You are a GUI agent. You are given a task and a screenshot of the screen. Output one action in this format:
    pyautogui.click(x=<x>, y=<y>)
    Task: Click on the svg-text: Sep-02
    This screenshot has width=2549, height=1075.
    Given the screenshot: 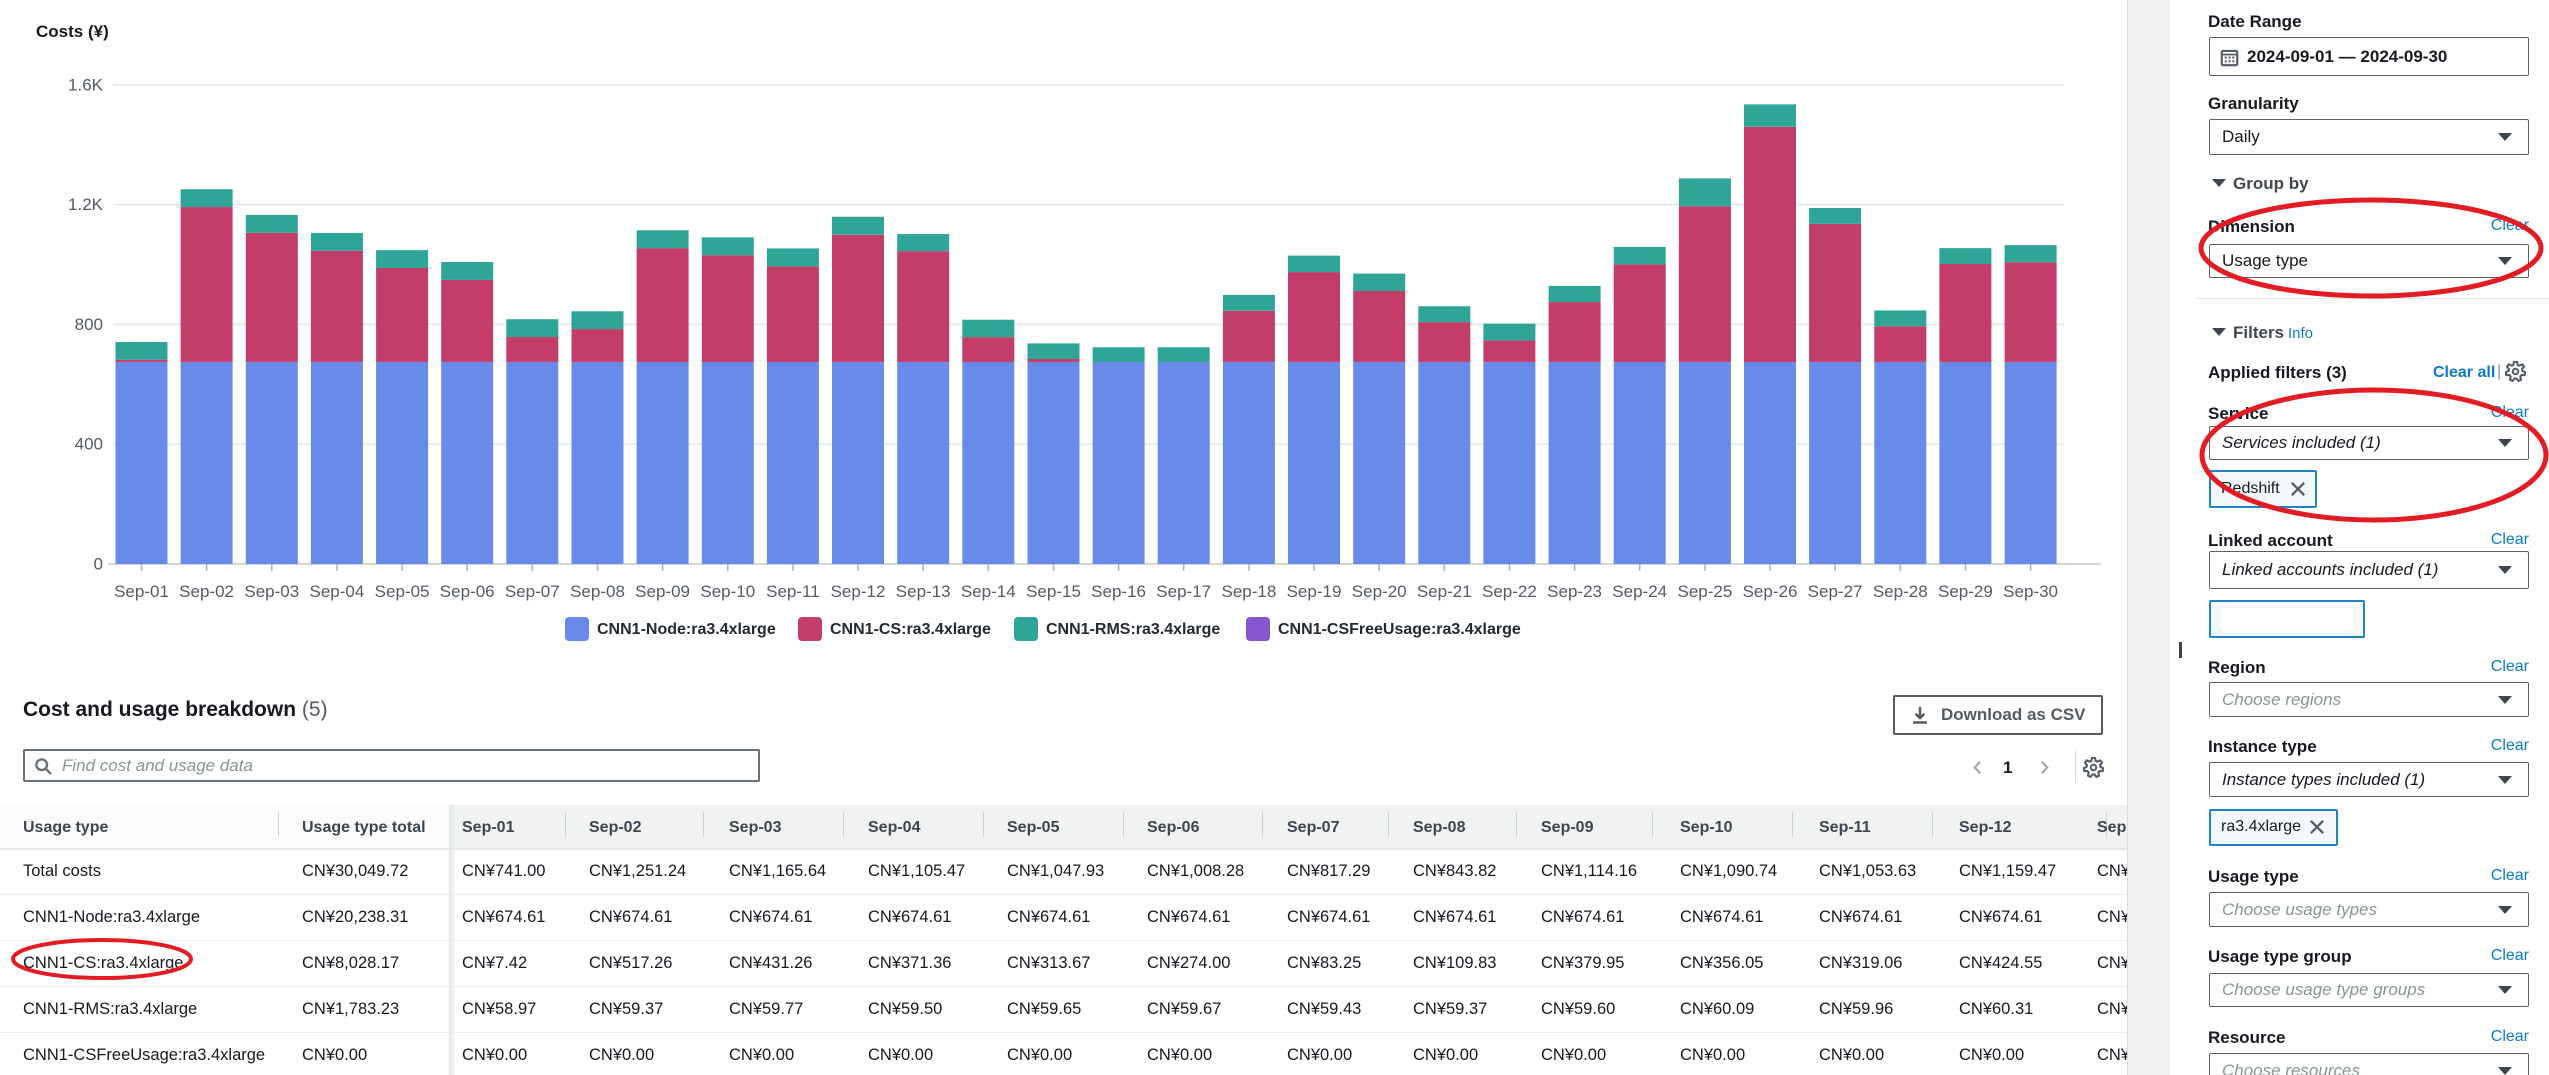 What is the action you would take?
    pyautogui.click(x=206, y=591)
    